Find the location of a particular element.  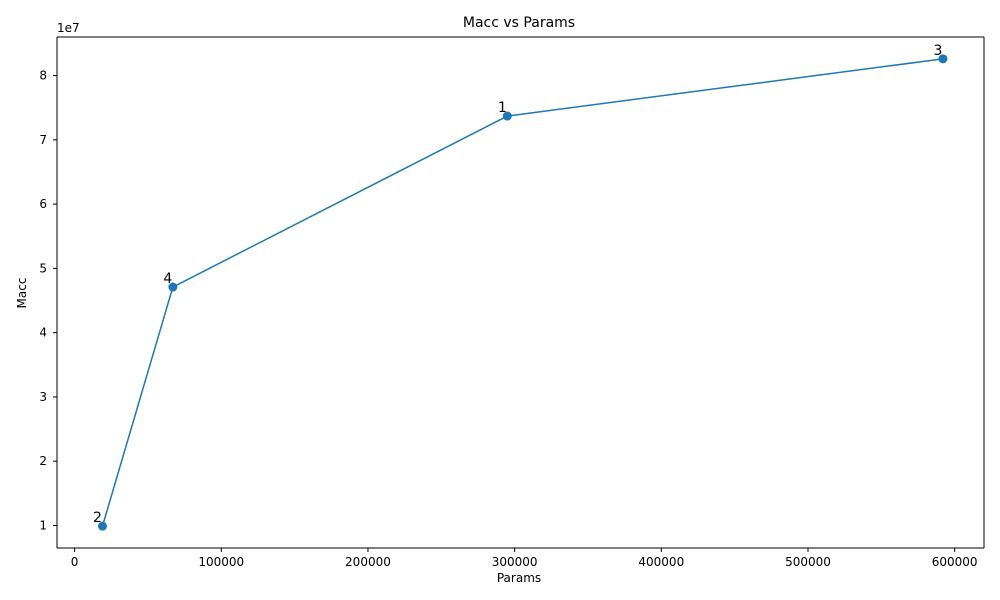

data-point-label: 3 is located at coordinates (937, 51).